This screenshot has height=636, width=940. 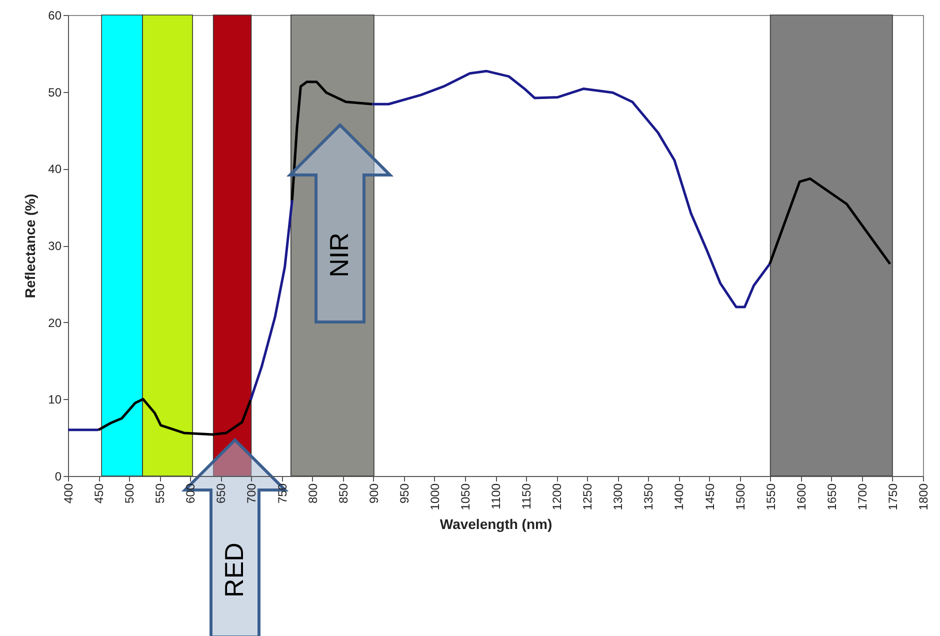 What do you see at coordinates (801, 496) in the screenshot?
I see `x-tick-label: 1600` at bounding box center [801, 496].